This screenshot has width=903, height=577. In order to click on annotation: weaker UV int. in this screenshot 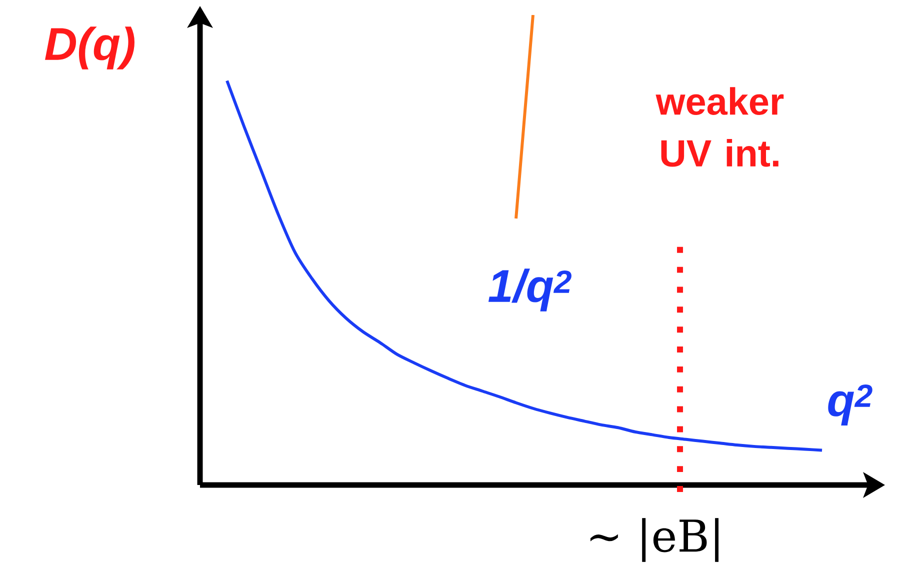, I will do `click(720, 127)`.